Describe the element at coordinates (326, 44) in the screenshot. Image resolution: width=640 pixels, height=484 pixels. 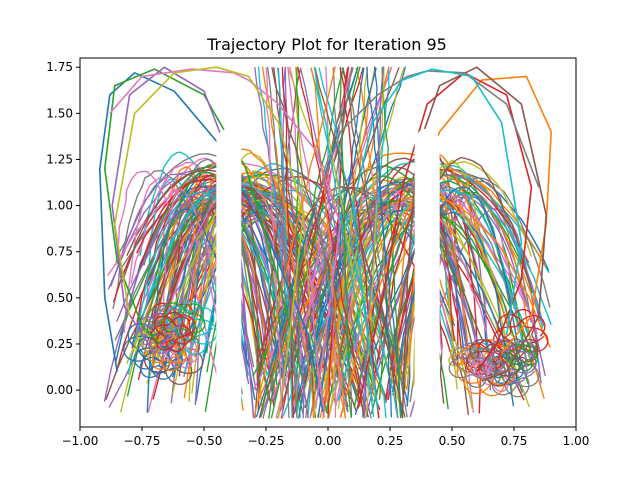
I see `chart-title: Trajectory Plot for Iteration 95` at that location.